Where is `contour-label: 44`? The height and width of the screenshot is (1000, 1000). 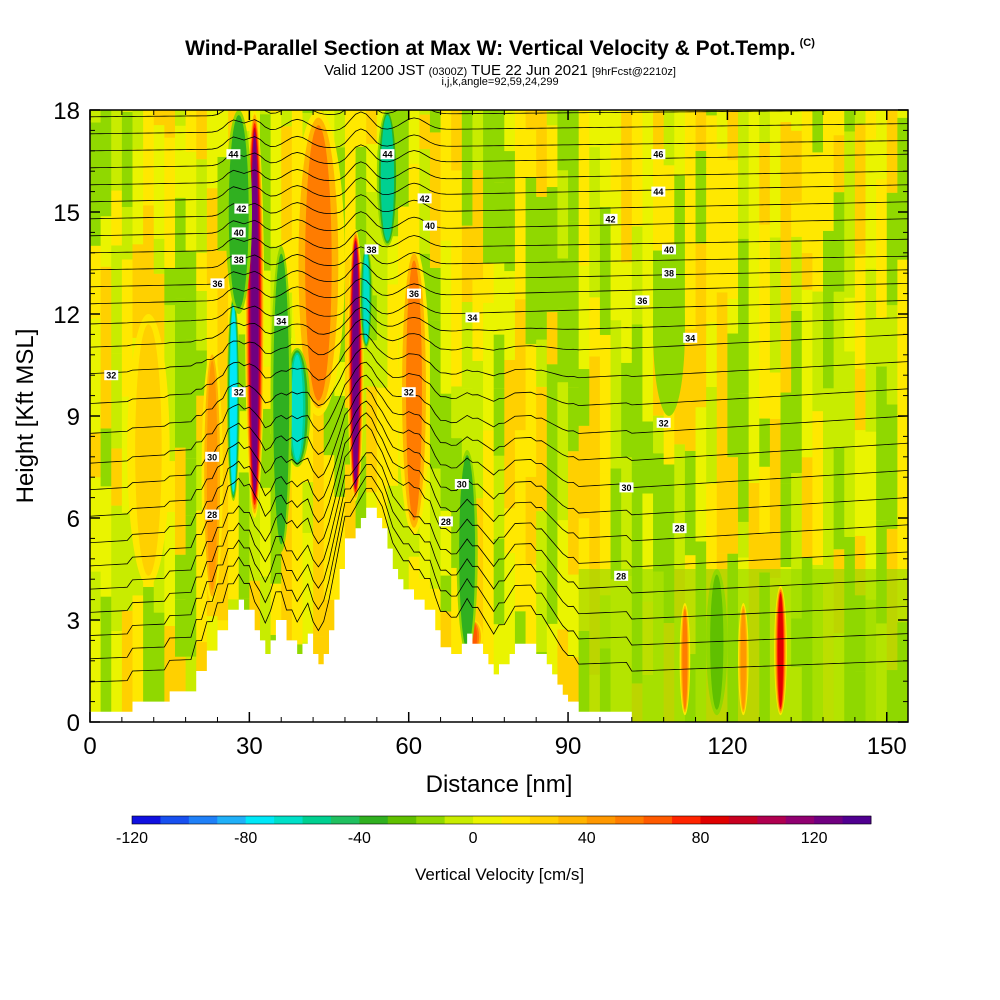 contour-label: 44 is located at coordinates (658, 192).